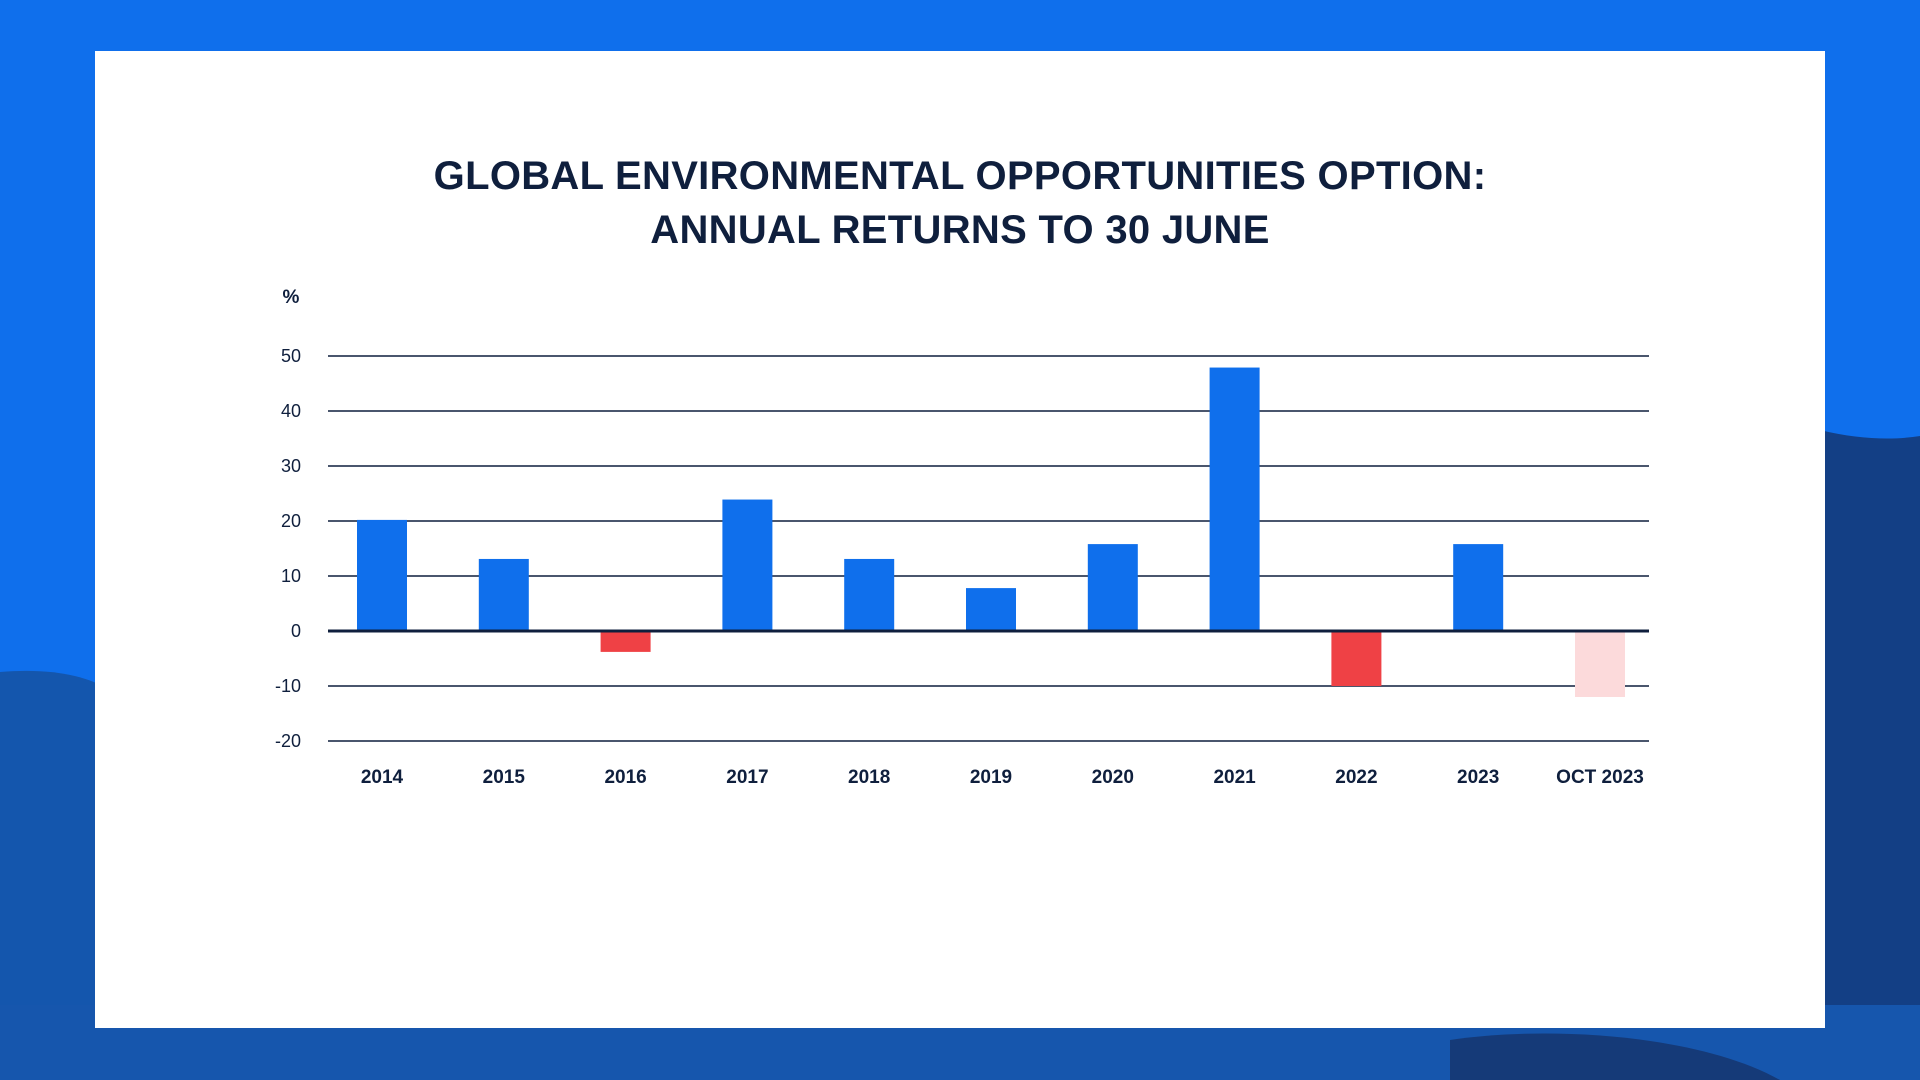  Describe the element at coordinates (288, 686) in the screenshot. I see `y-tick-label: -10` at that location.